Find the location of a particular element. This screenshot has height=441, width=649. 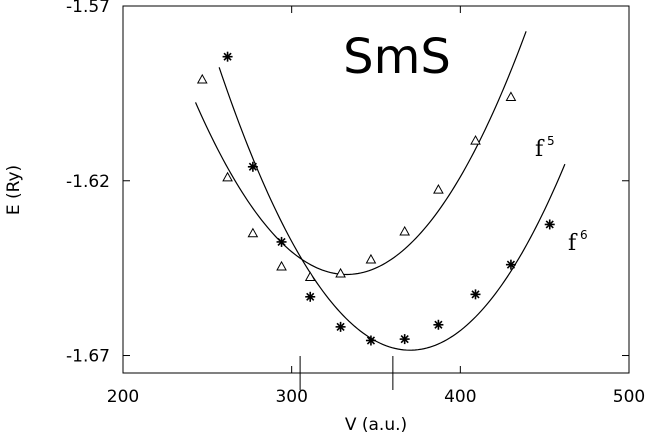

y-tick-label--1.57: -1.57 is located at coordinates (88, 8).